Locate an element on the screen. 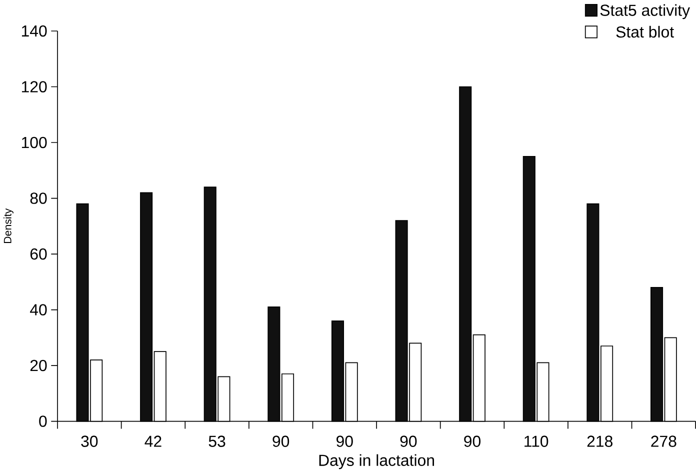 This screenshot has width=696, height=473. x-tick-label: 53 is located at coordinates (217, 442).